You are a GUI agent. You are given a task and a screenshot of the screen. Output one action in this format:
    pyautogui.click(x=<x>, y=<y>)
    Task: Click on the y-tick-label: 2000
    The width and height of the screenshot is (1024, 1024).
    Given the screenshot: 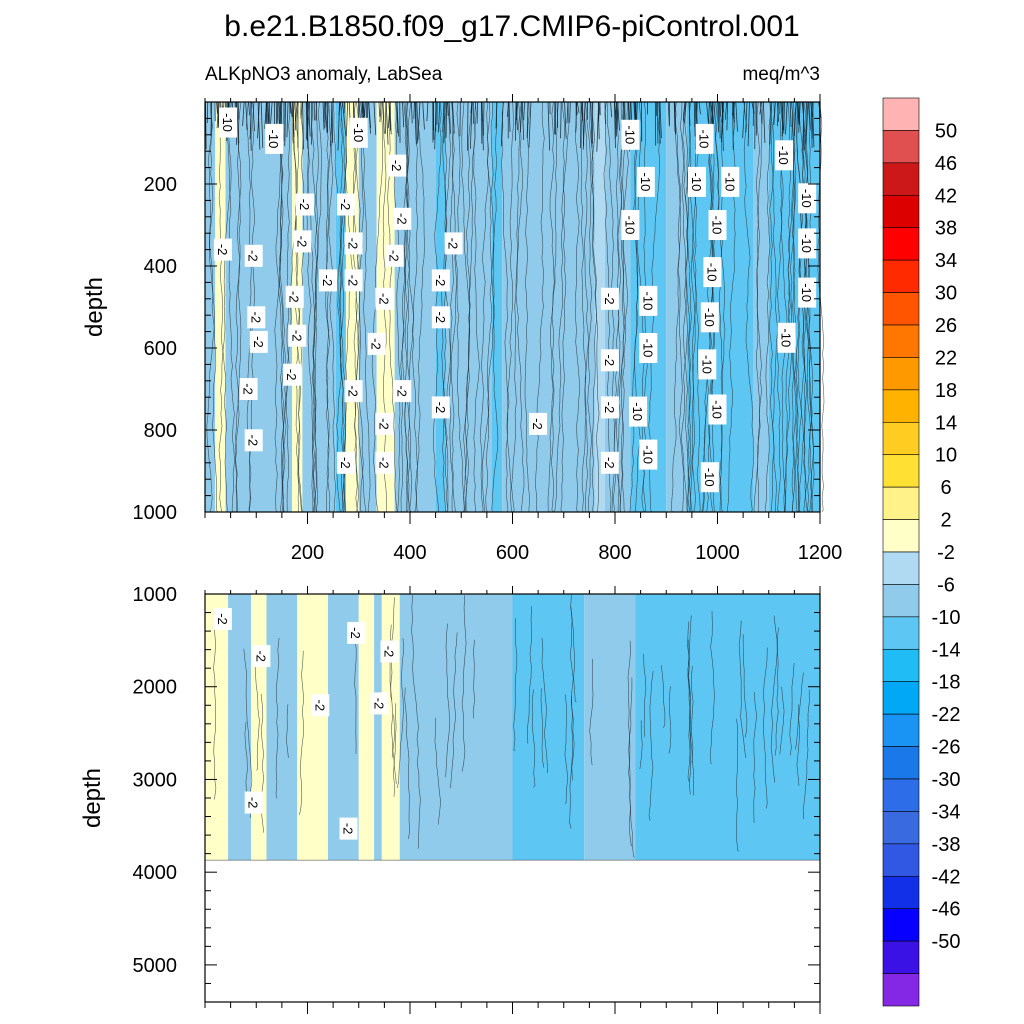 What is the action you would take?
    pyautogui.click(x=155, y=688)
    